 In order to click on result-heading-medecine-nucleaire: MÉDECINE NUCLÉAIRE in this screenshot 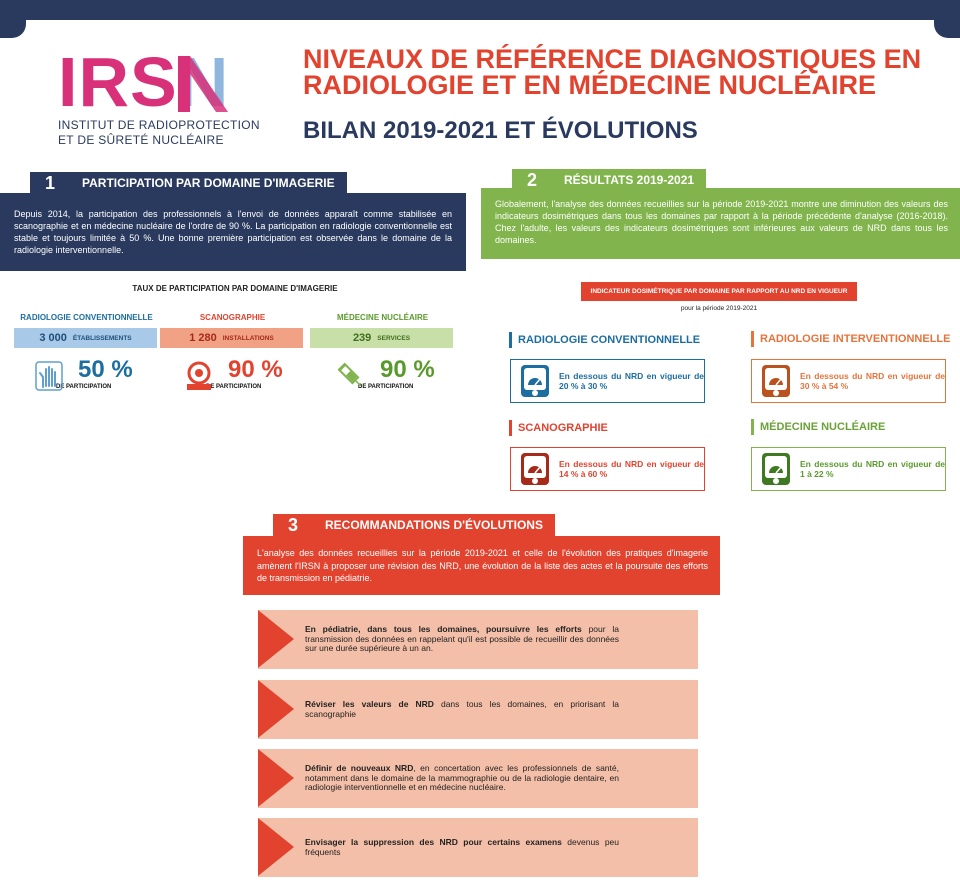, I will do `click(851, 427)`.